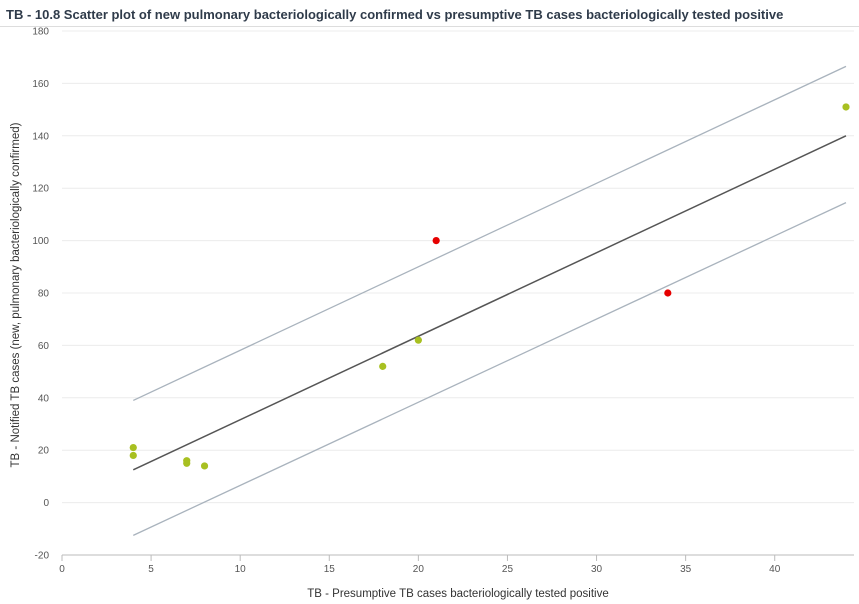 The width and height of the screenshot is (859, 604). Describe the element at coordinates (419, 569) in the screenshot. I see `x-tick-label: 20` at that location.